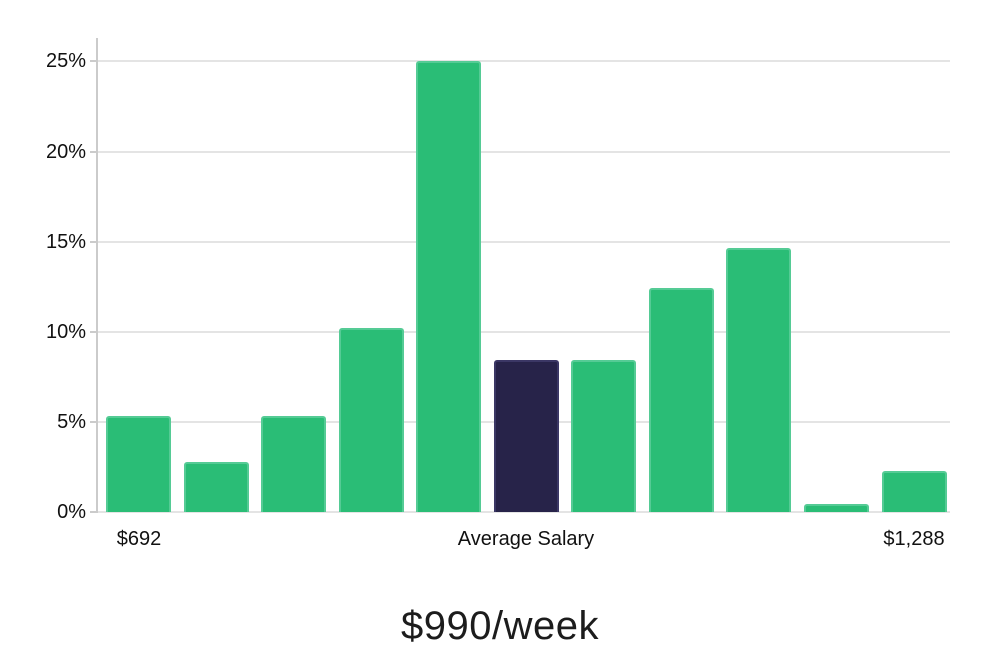 The height and width of the screenshot is (660, 1000). Describe the element at coordinates (71, 512) in the screenshot. I see `y-tick-label: 0%` at that location.